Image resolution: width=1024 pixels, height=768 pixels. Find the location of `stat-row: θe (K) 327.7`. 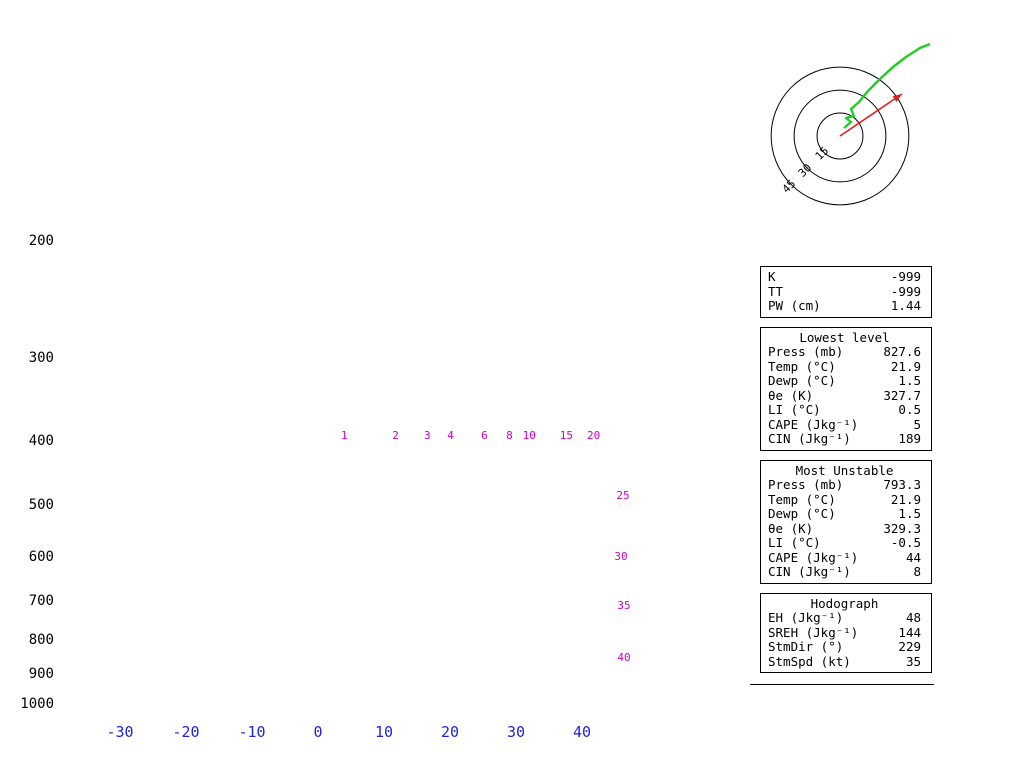

stat-row: θe (K) 327.7 is located at coordinates (844, 395).